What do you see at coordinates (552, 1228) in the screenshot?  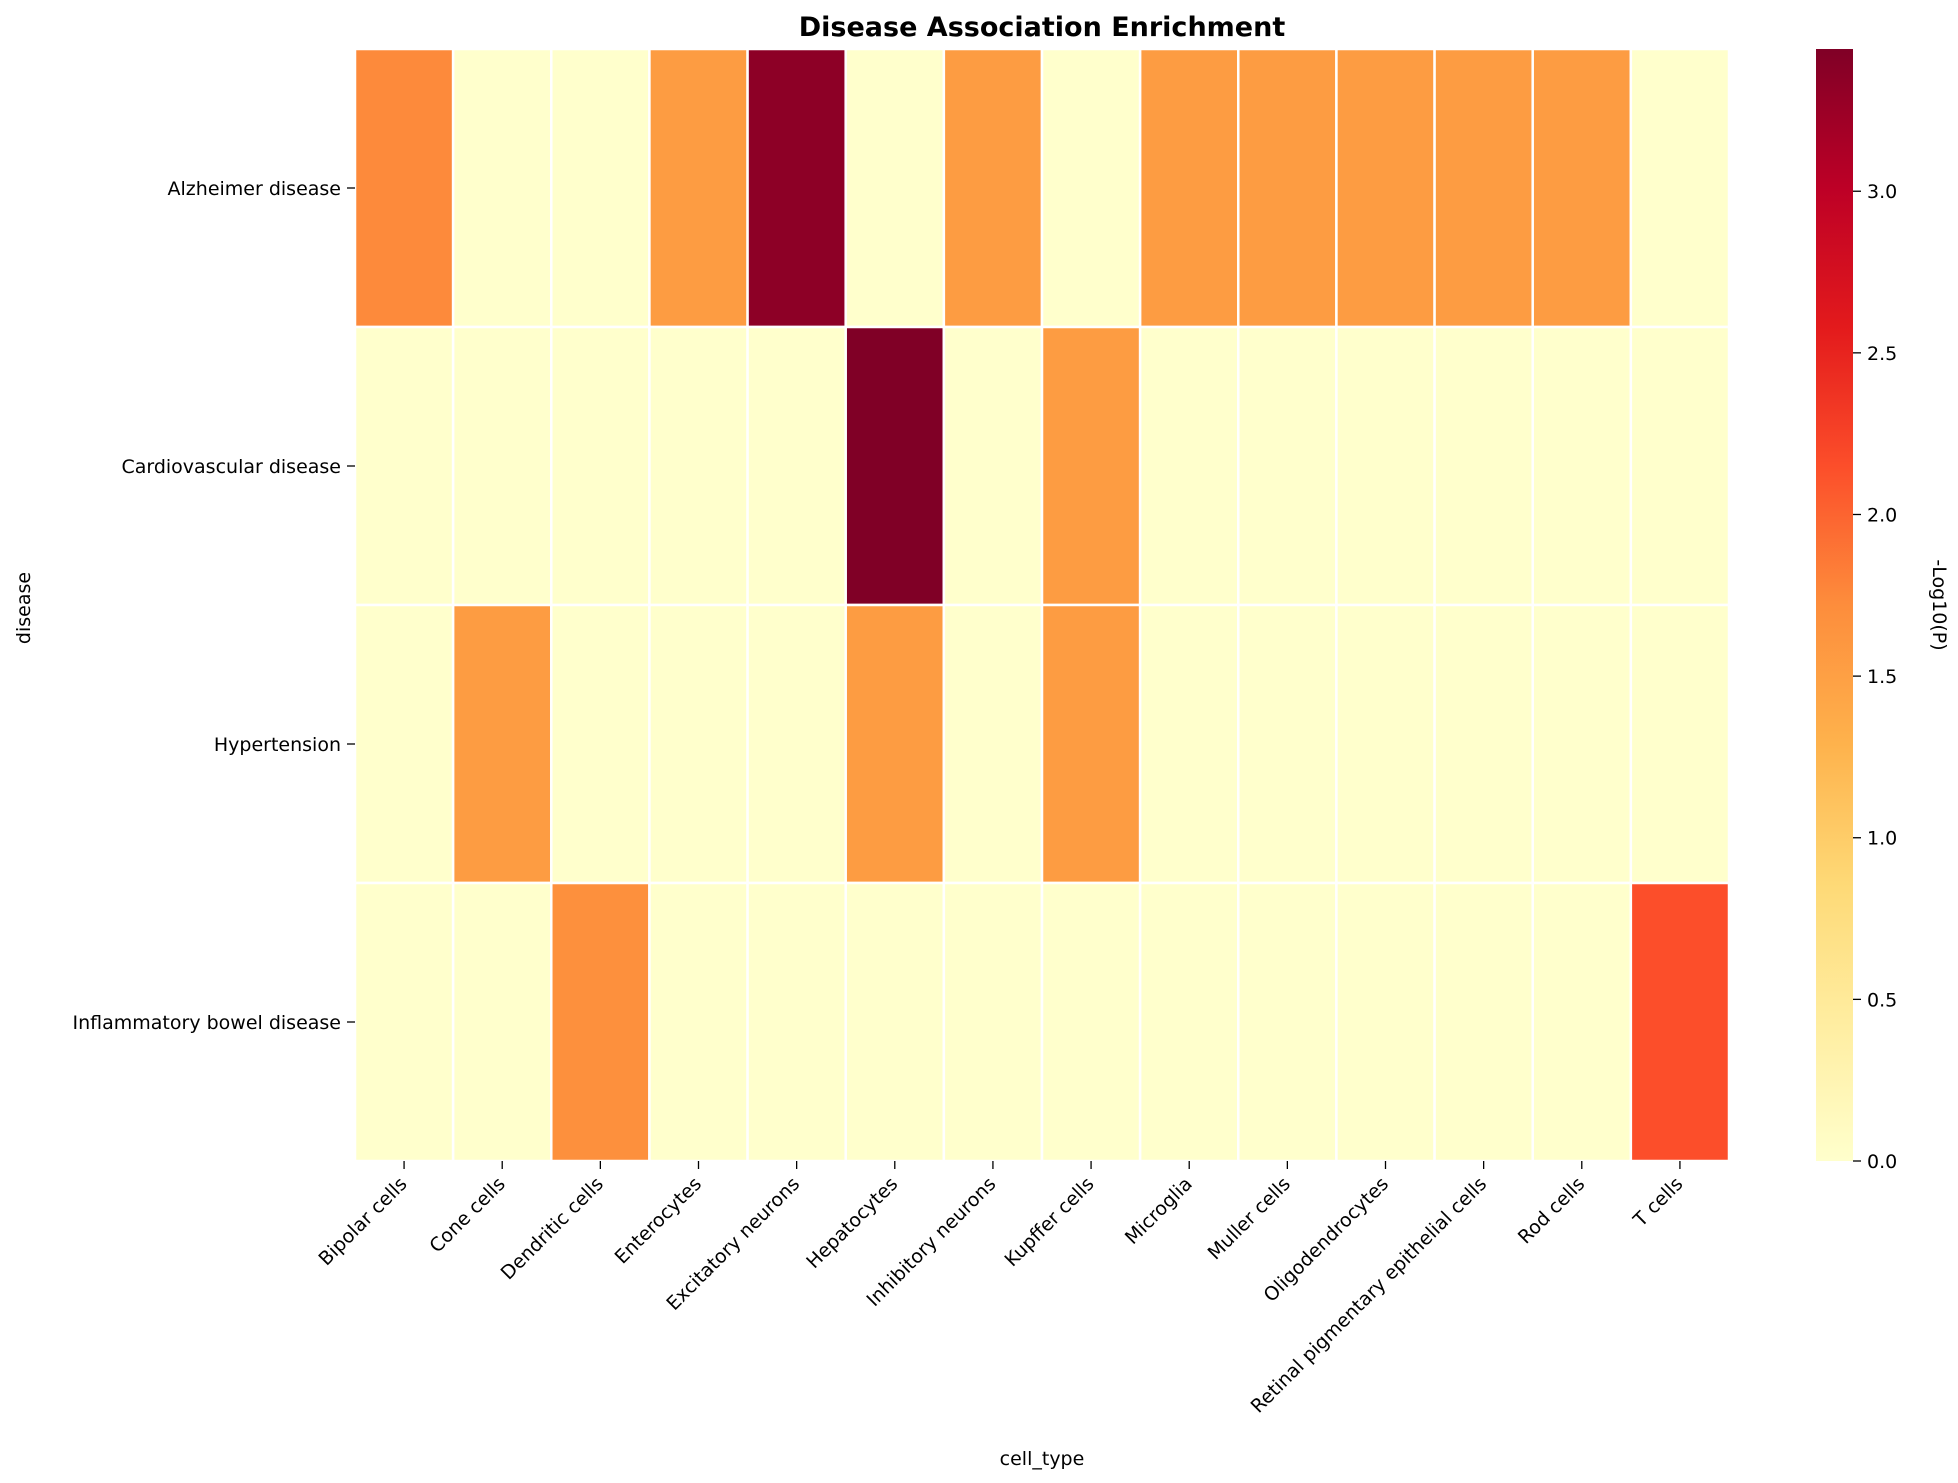 I see `x-tick-label: Dendritic cells` at bounding box center [552, 1228].